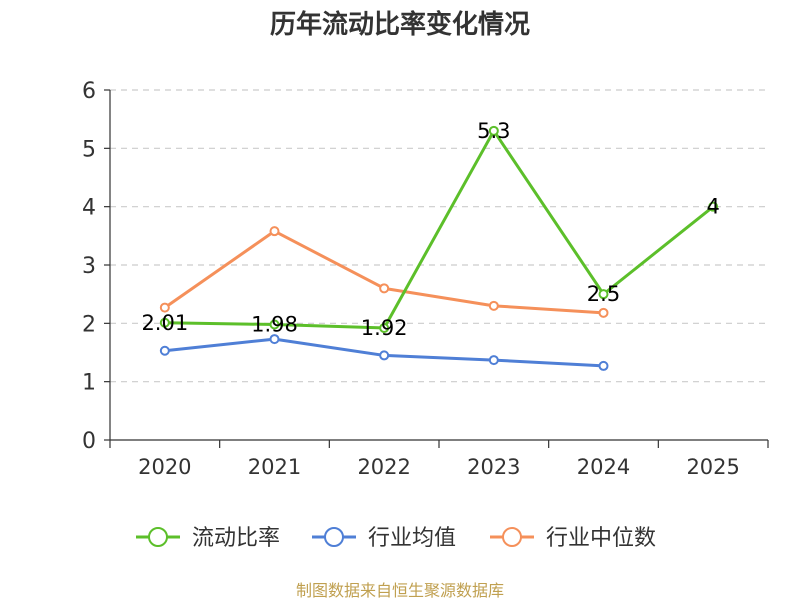 This screenshot has height=600, width=800. What do you see at coordinates (89, 266) in the screenshot?
I see `y-tick-label-3: 3` at bounding box center [89, 266].